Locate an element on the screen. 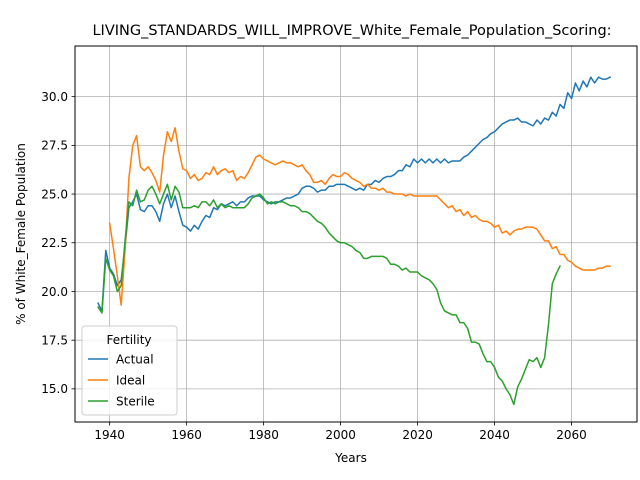 This screenshot has height=480, width=640. y-tick-label: 30.0 is located at coordinates (54, 97).